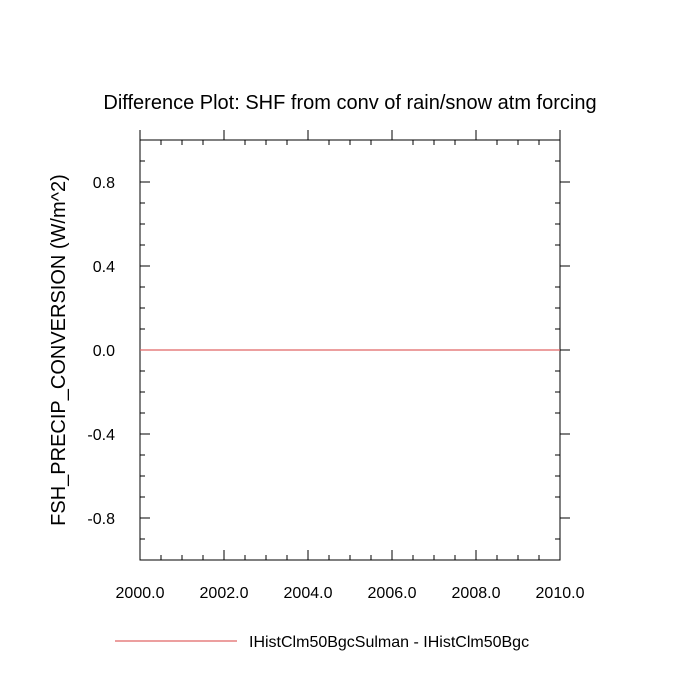  I want to click on legend: IHistClm50BgcSulman - IHistClm50Bgc, so click(322, 642).